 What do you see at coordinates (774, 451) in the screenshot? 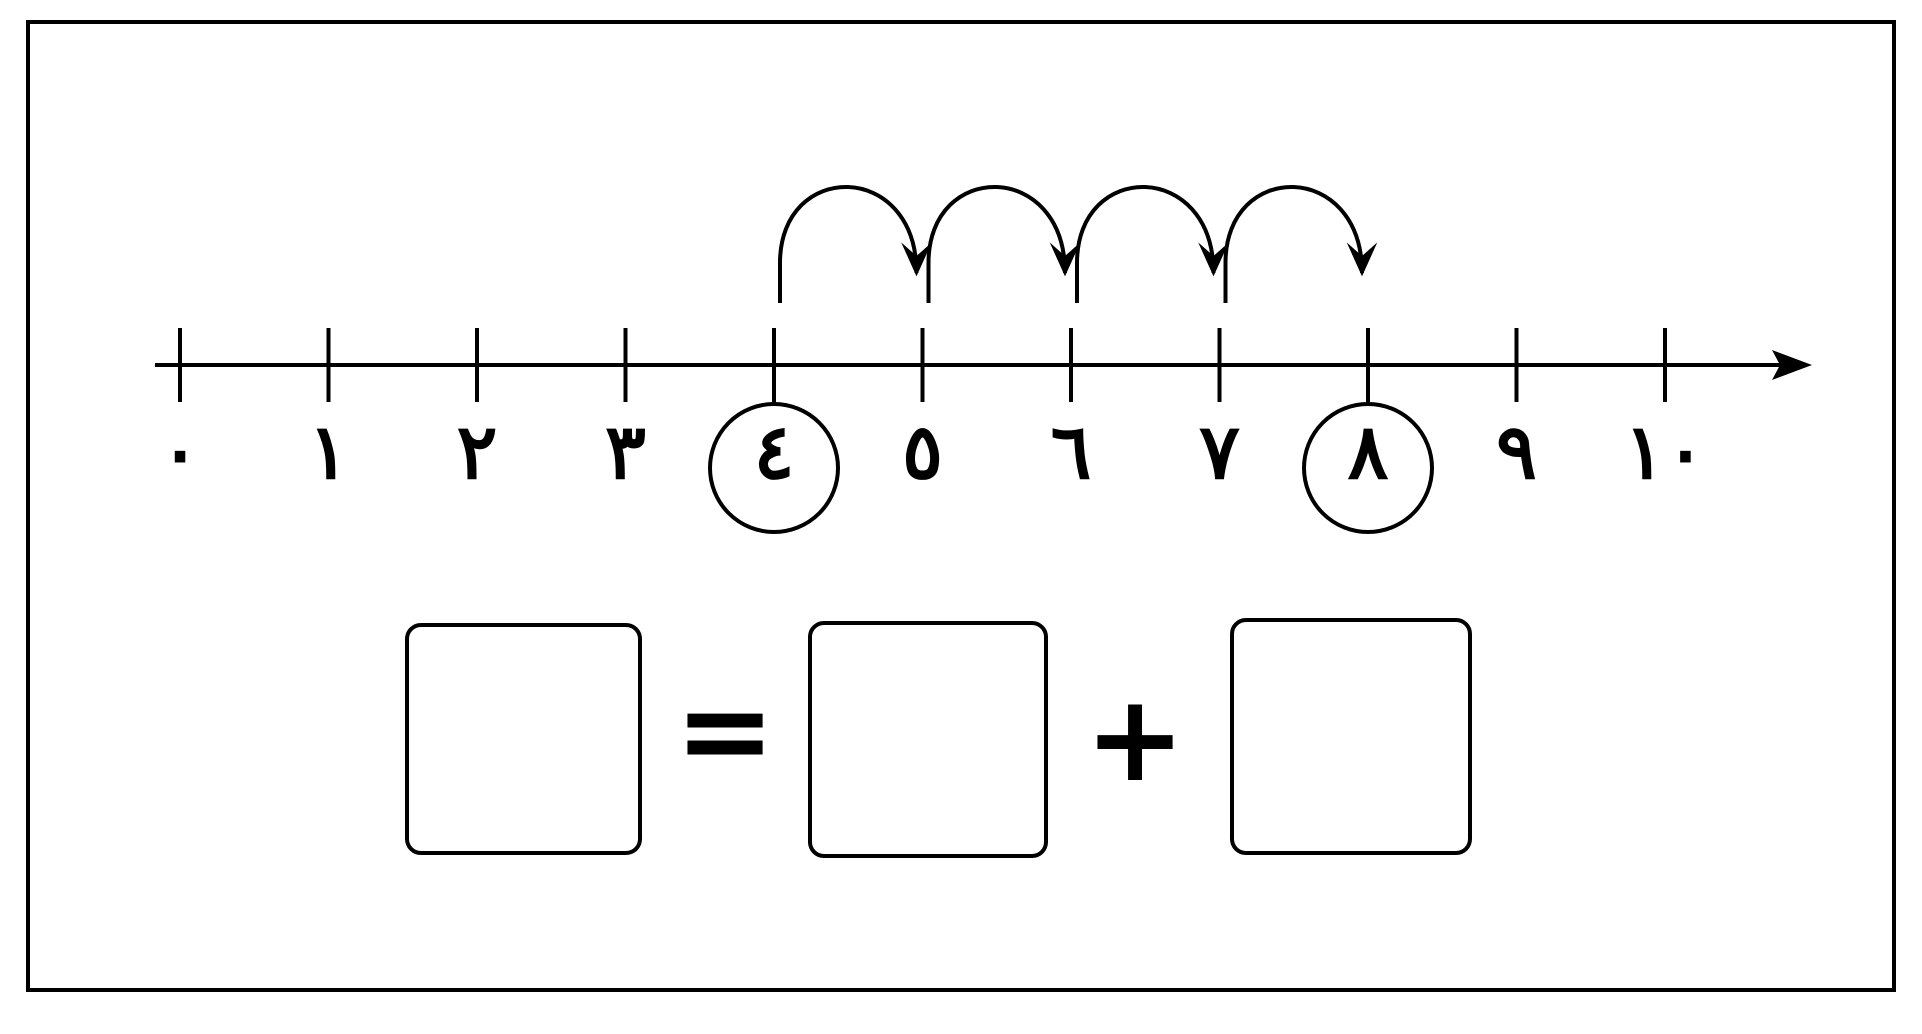
I see `tick-label-4: ٤` at bounding box center [774, 451].